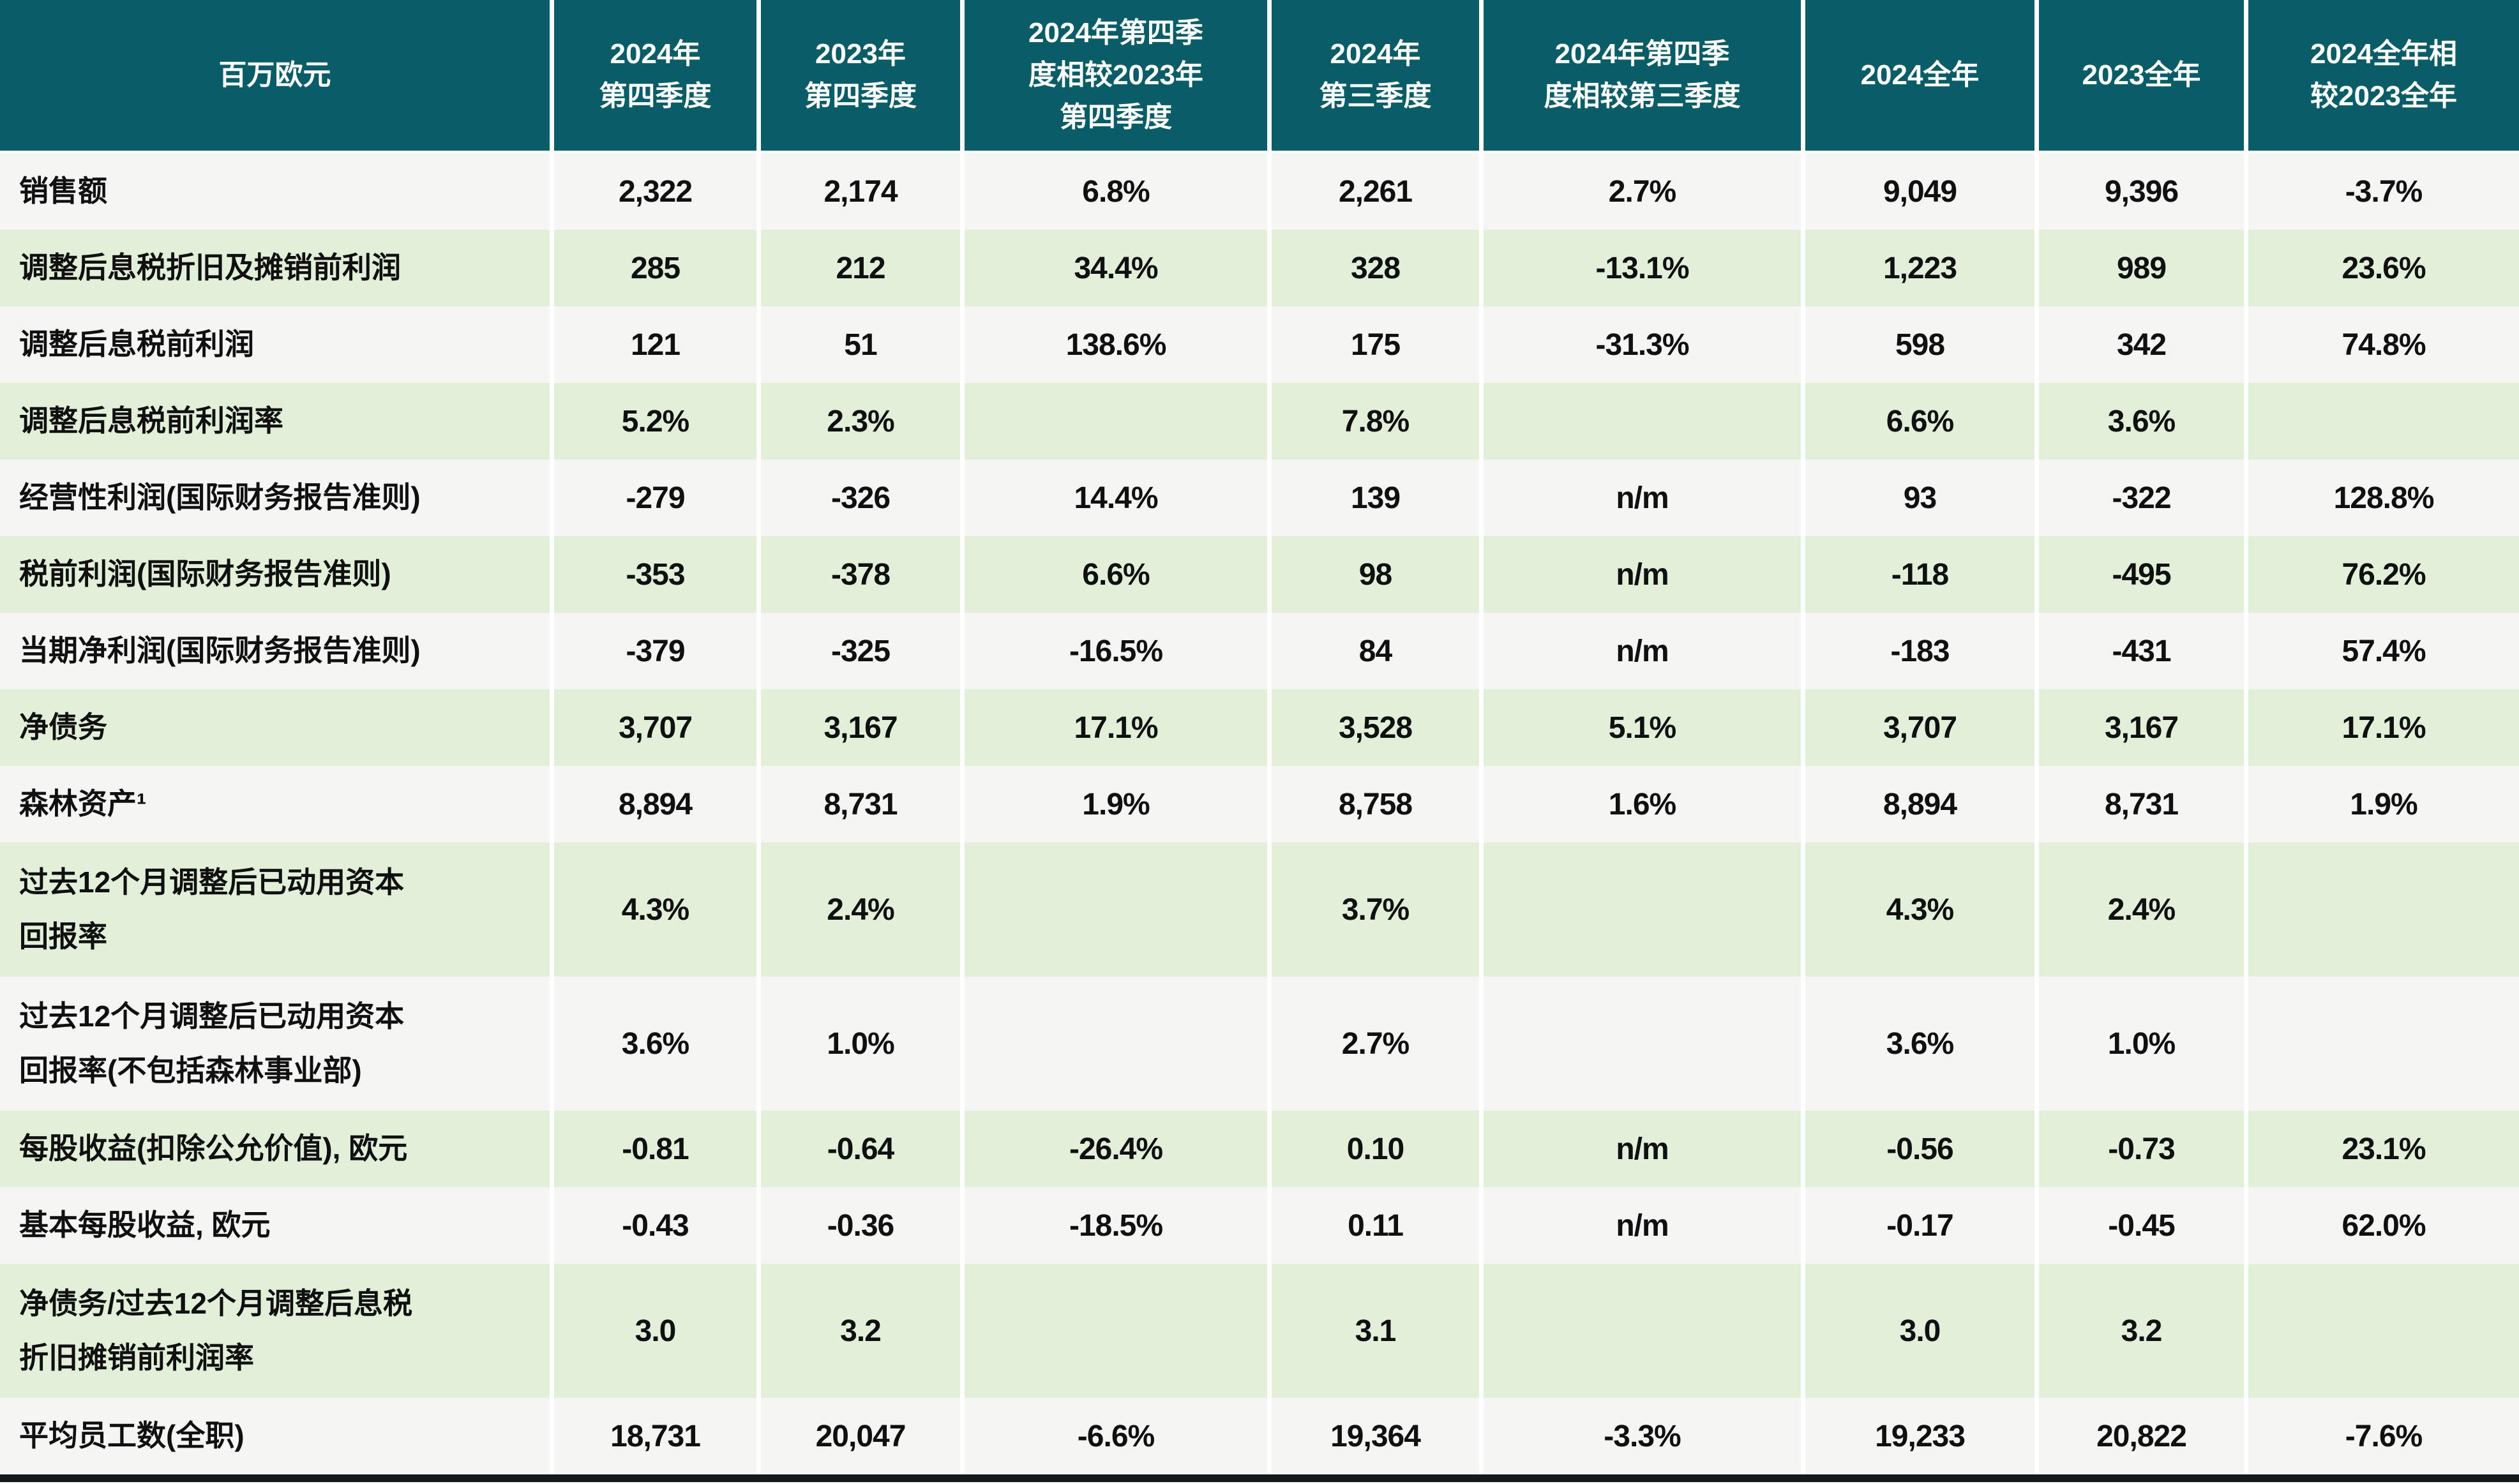  Describe the element at coordinates (1640, 344) in the screenshot. I see `data-cell: -31.3%` at that location.